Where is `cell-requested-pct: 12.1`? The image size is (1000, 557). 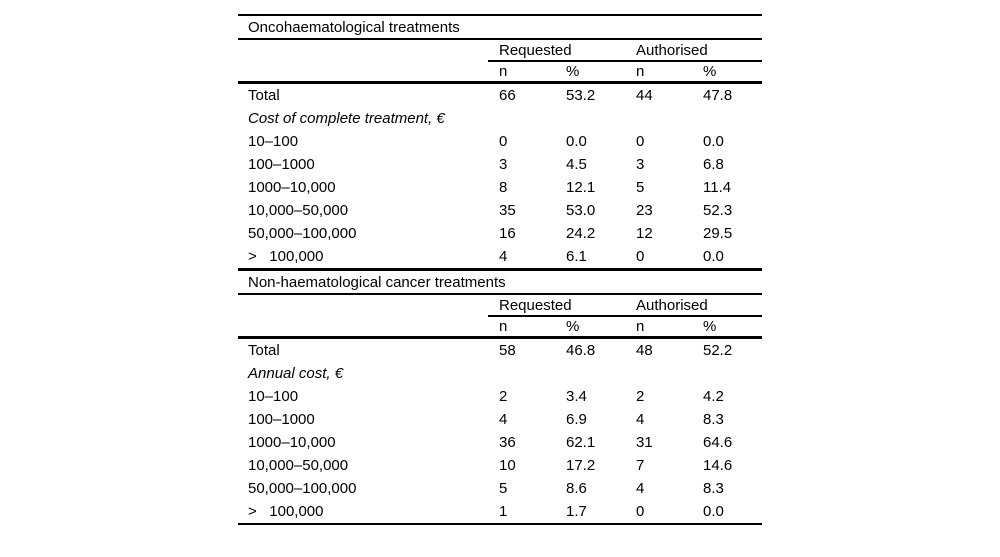 cell-requested-pct: 12.1 is located at coordinates (581, 187).